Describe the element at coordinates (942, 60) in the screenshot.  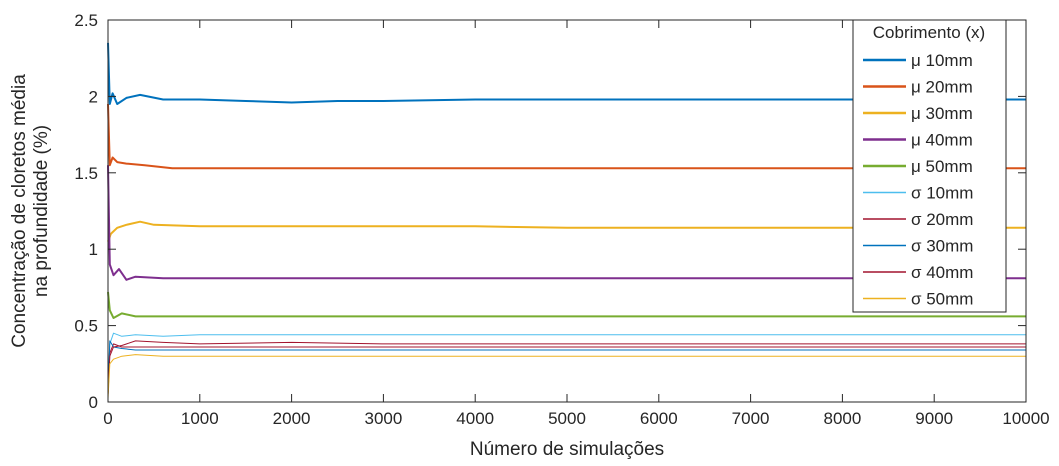
I see `legend-label: μ 10mm` at that location.